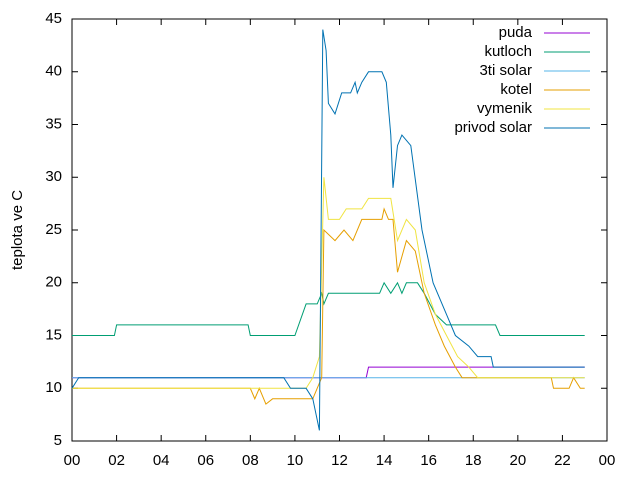 The height and width of the screenshot is (480, 640). I want to click on y-axis-label: teplota ve C, so click(17, 230).